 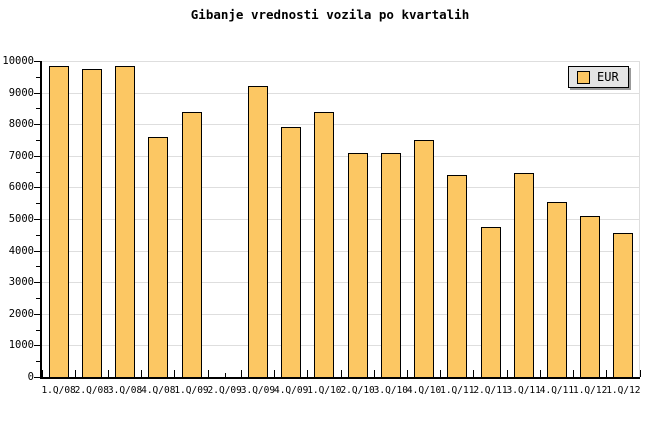 What do you see at coordinates (324, 390) in the screenshot?
I see `x-tick-label: 1.Q/10` at bounding box center [324, 390].